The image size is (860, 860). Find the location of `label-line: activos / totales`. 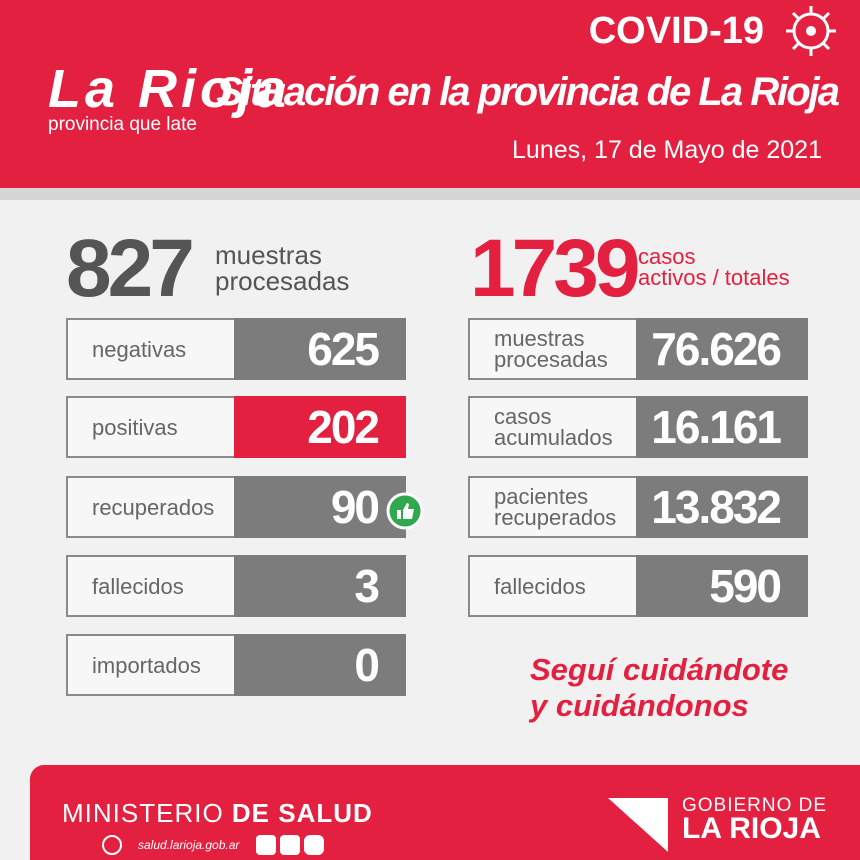

label-line: activos / totales is located at coordinates (714, 277).